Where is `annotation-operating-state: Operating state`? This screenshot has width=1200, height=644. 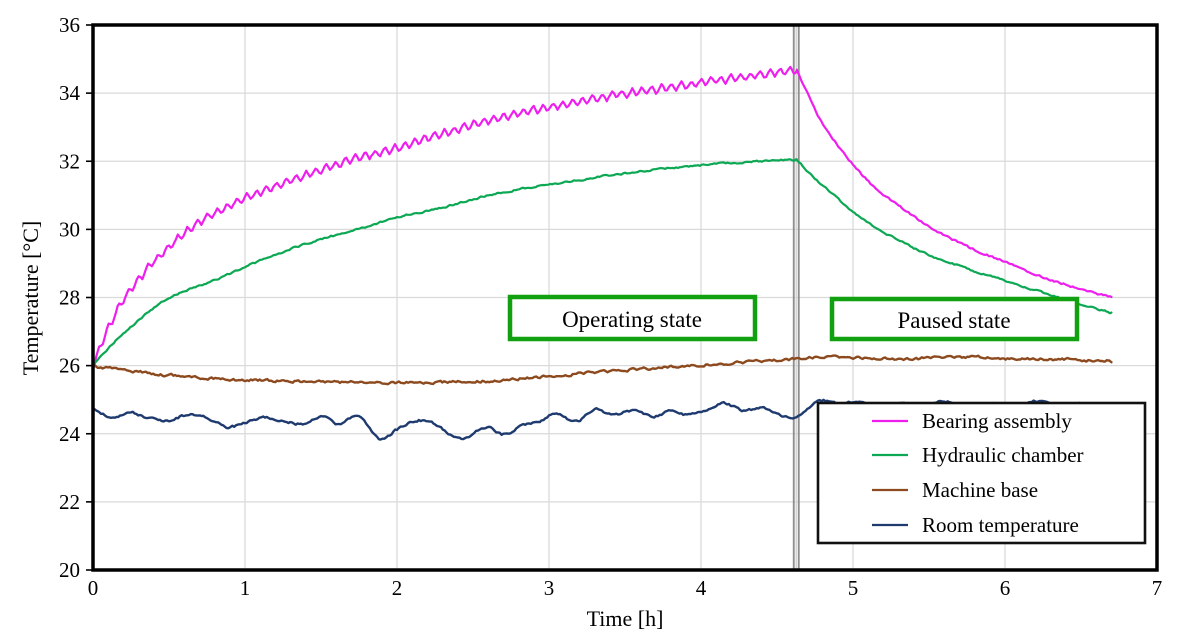
annotation-operating-state: Operating state is located at coordinates (632, 318).